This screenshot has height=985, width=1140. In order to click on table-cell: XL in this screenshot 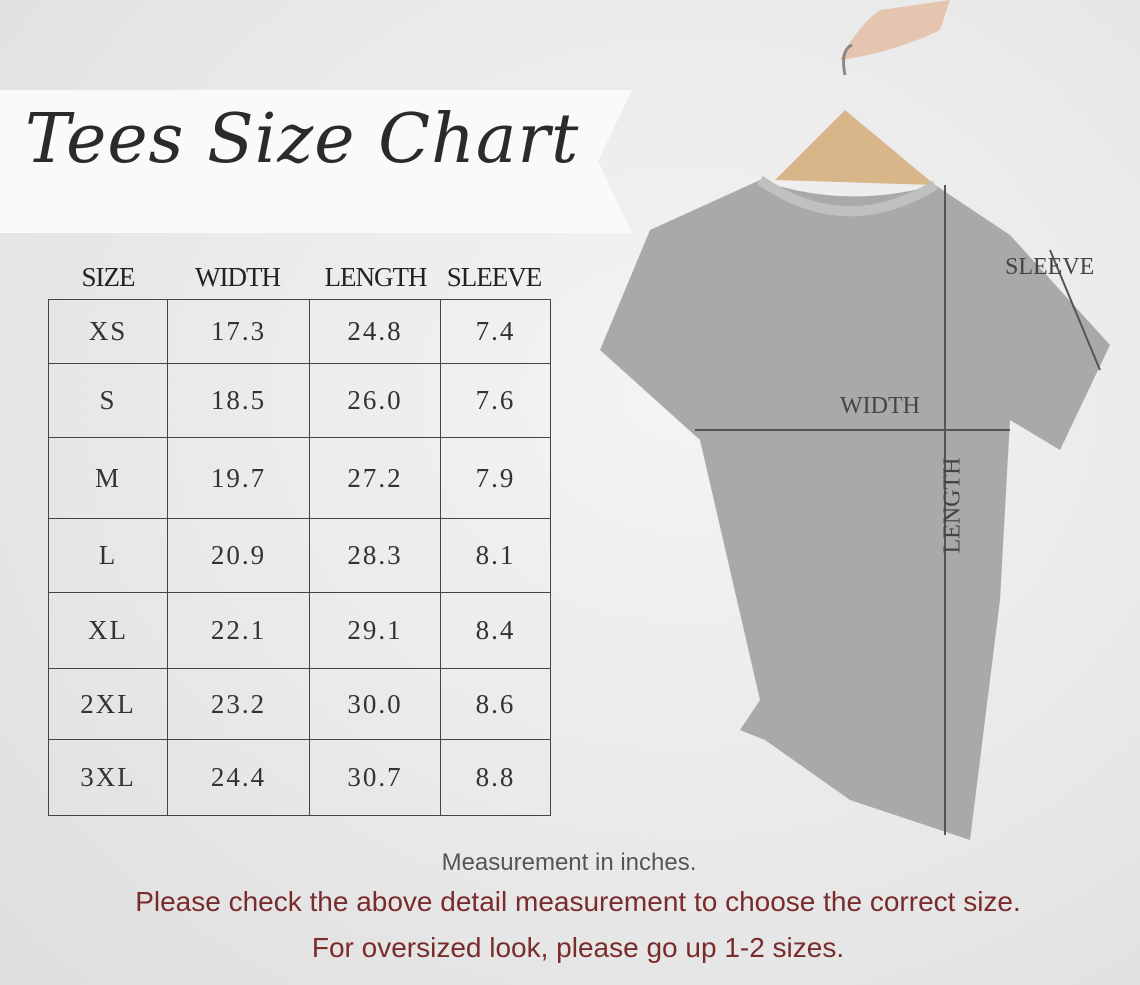, I will do `click(108, 630)`.